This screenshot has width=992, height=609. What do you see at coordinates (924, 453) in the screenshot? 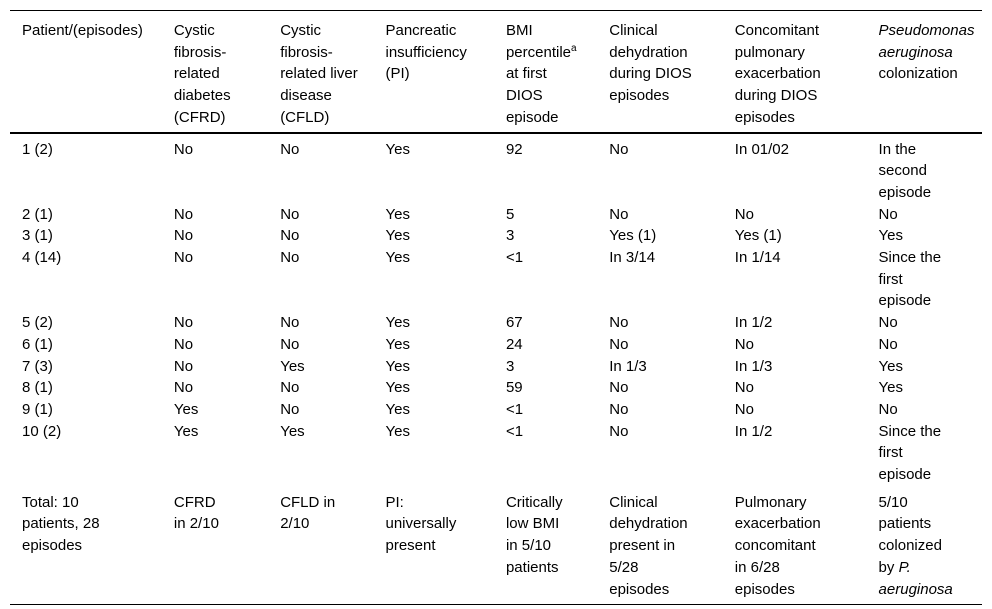
I see `table-cell: Since the first episode` at bounding box center [924, 453].